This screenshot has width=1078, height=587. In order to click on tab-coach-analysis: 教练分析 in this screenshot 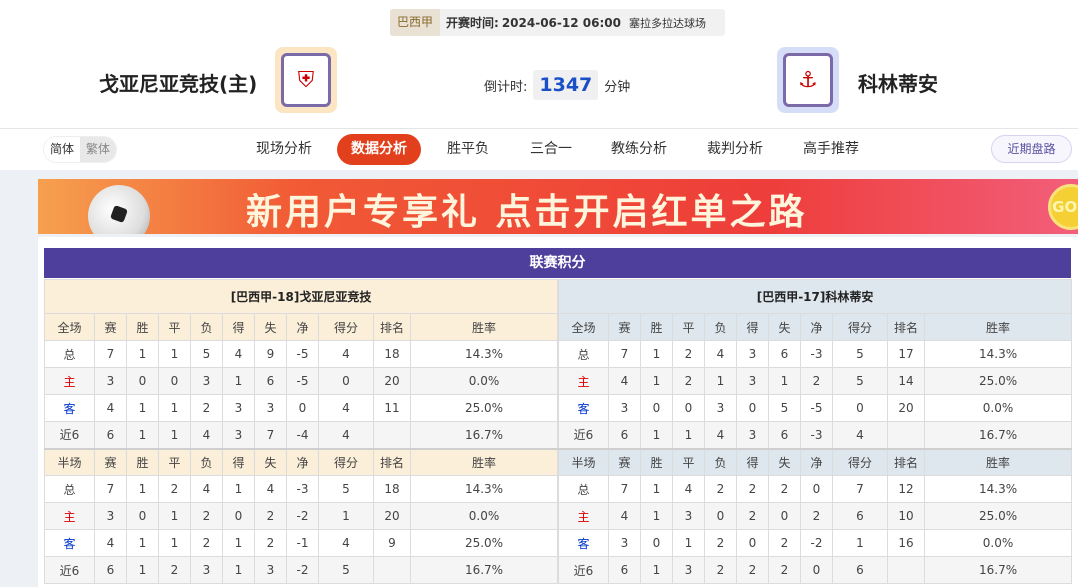, I will do `click(639, 149)`.